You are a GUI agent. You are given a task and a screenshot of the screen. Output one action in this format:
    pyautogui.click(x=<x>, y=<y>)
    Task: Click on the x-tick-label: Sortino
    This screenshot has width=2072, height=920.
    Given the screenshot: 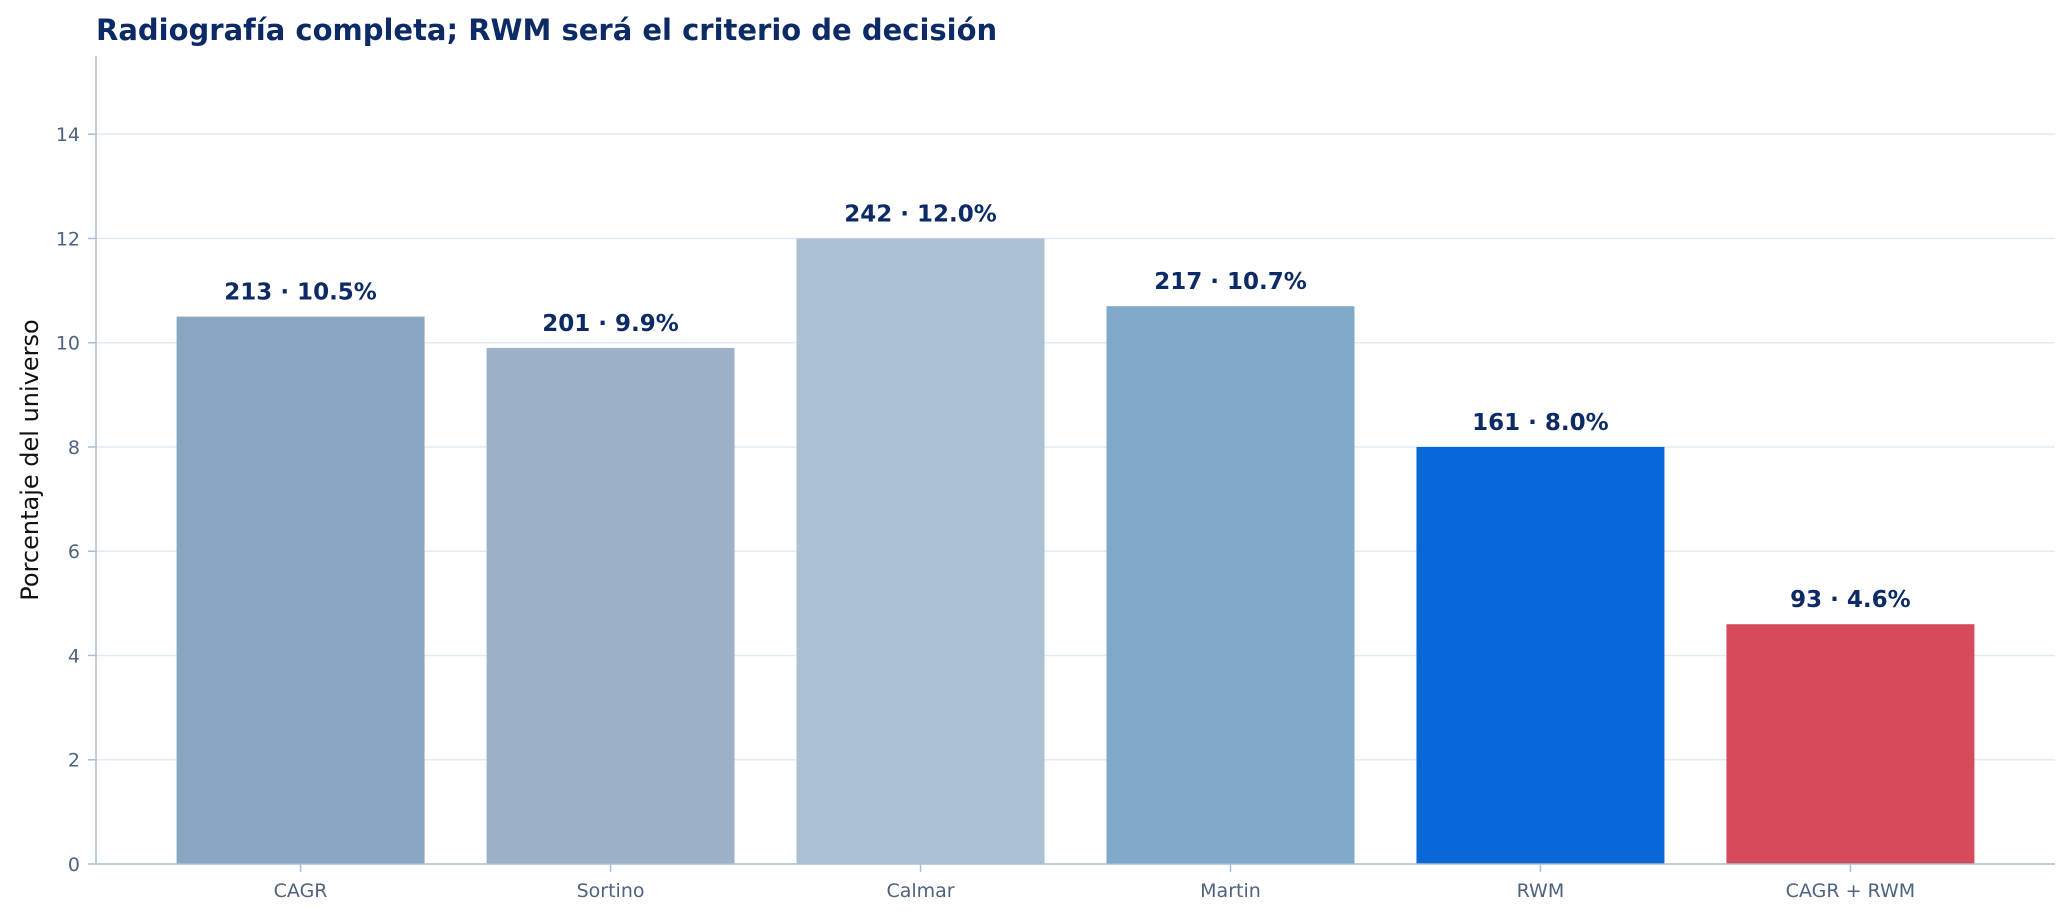 What is the action you would take?
    pyautogui.click(x=611, y=891)
    